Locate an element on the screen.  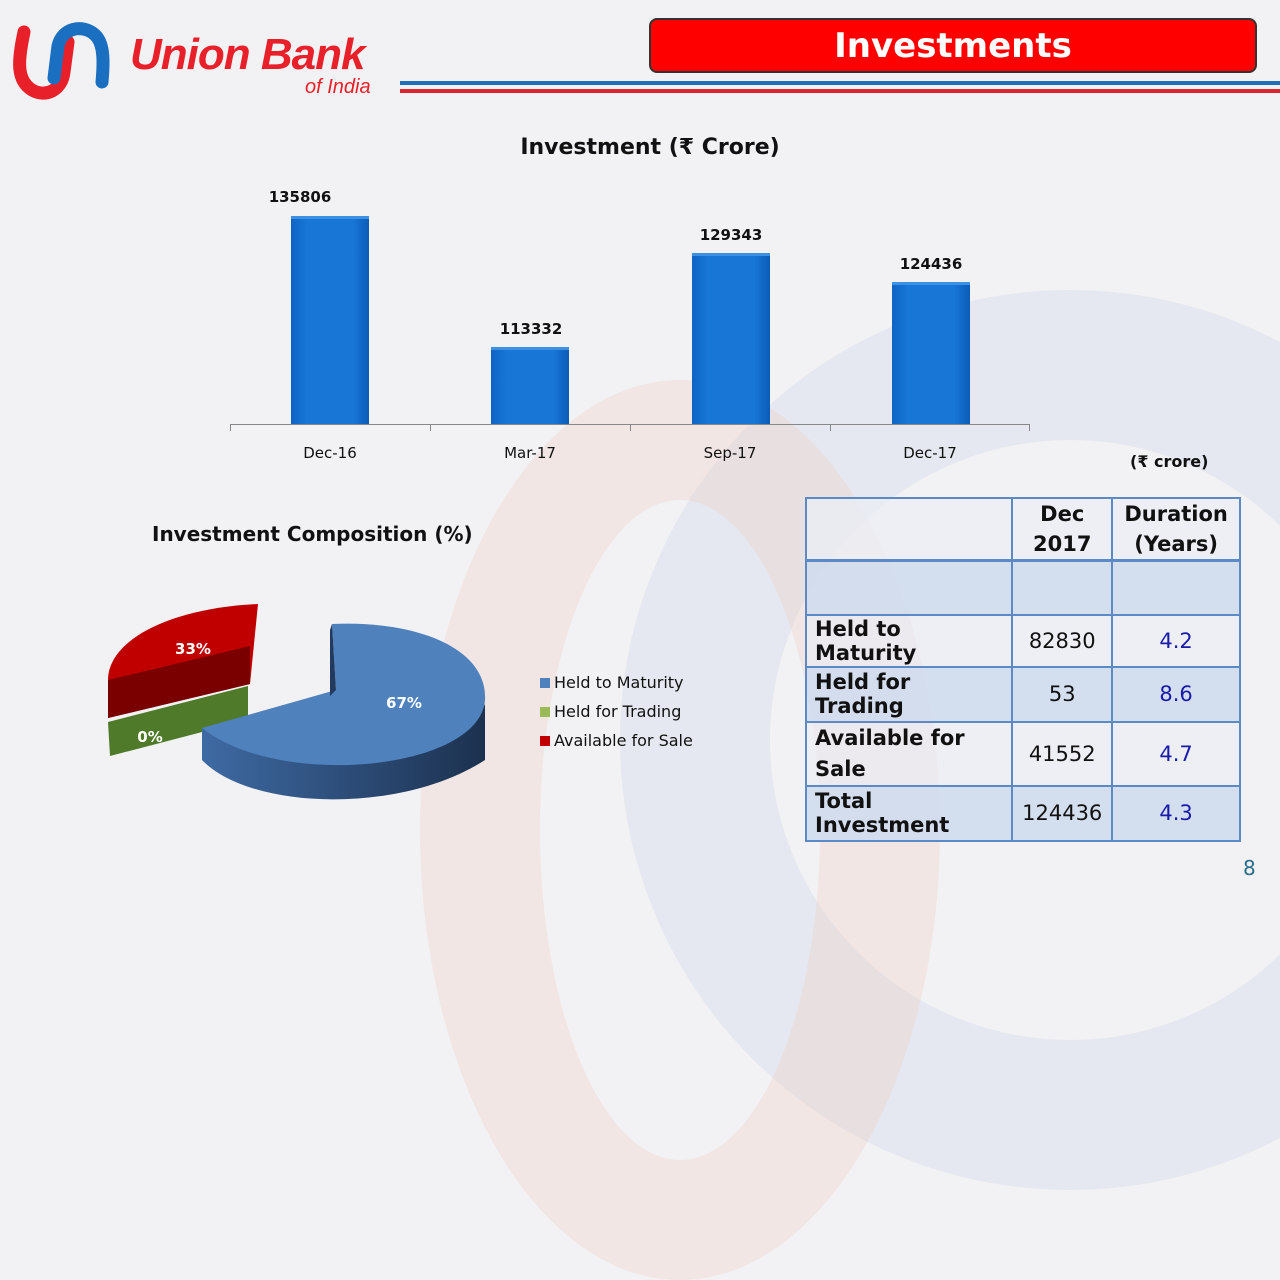
x-axis-label: Dec-16 is located at coordinates (330, 453).